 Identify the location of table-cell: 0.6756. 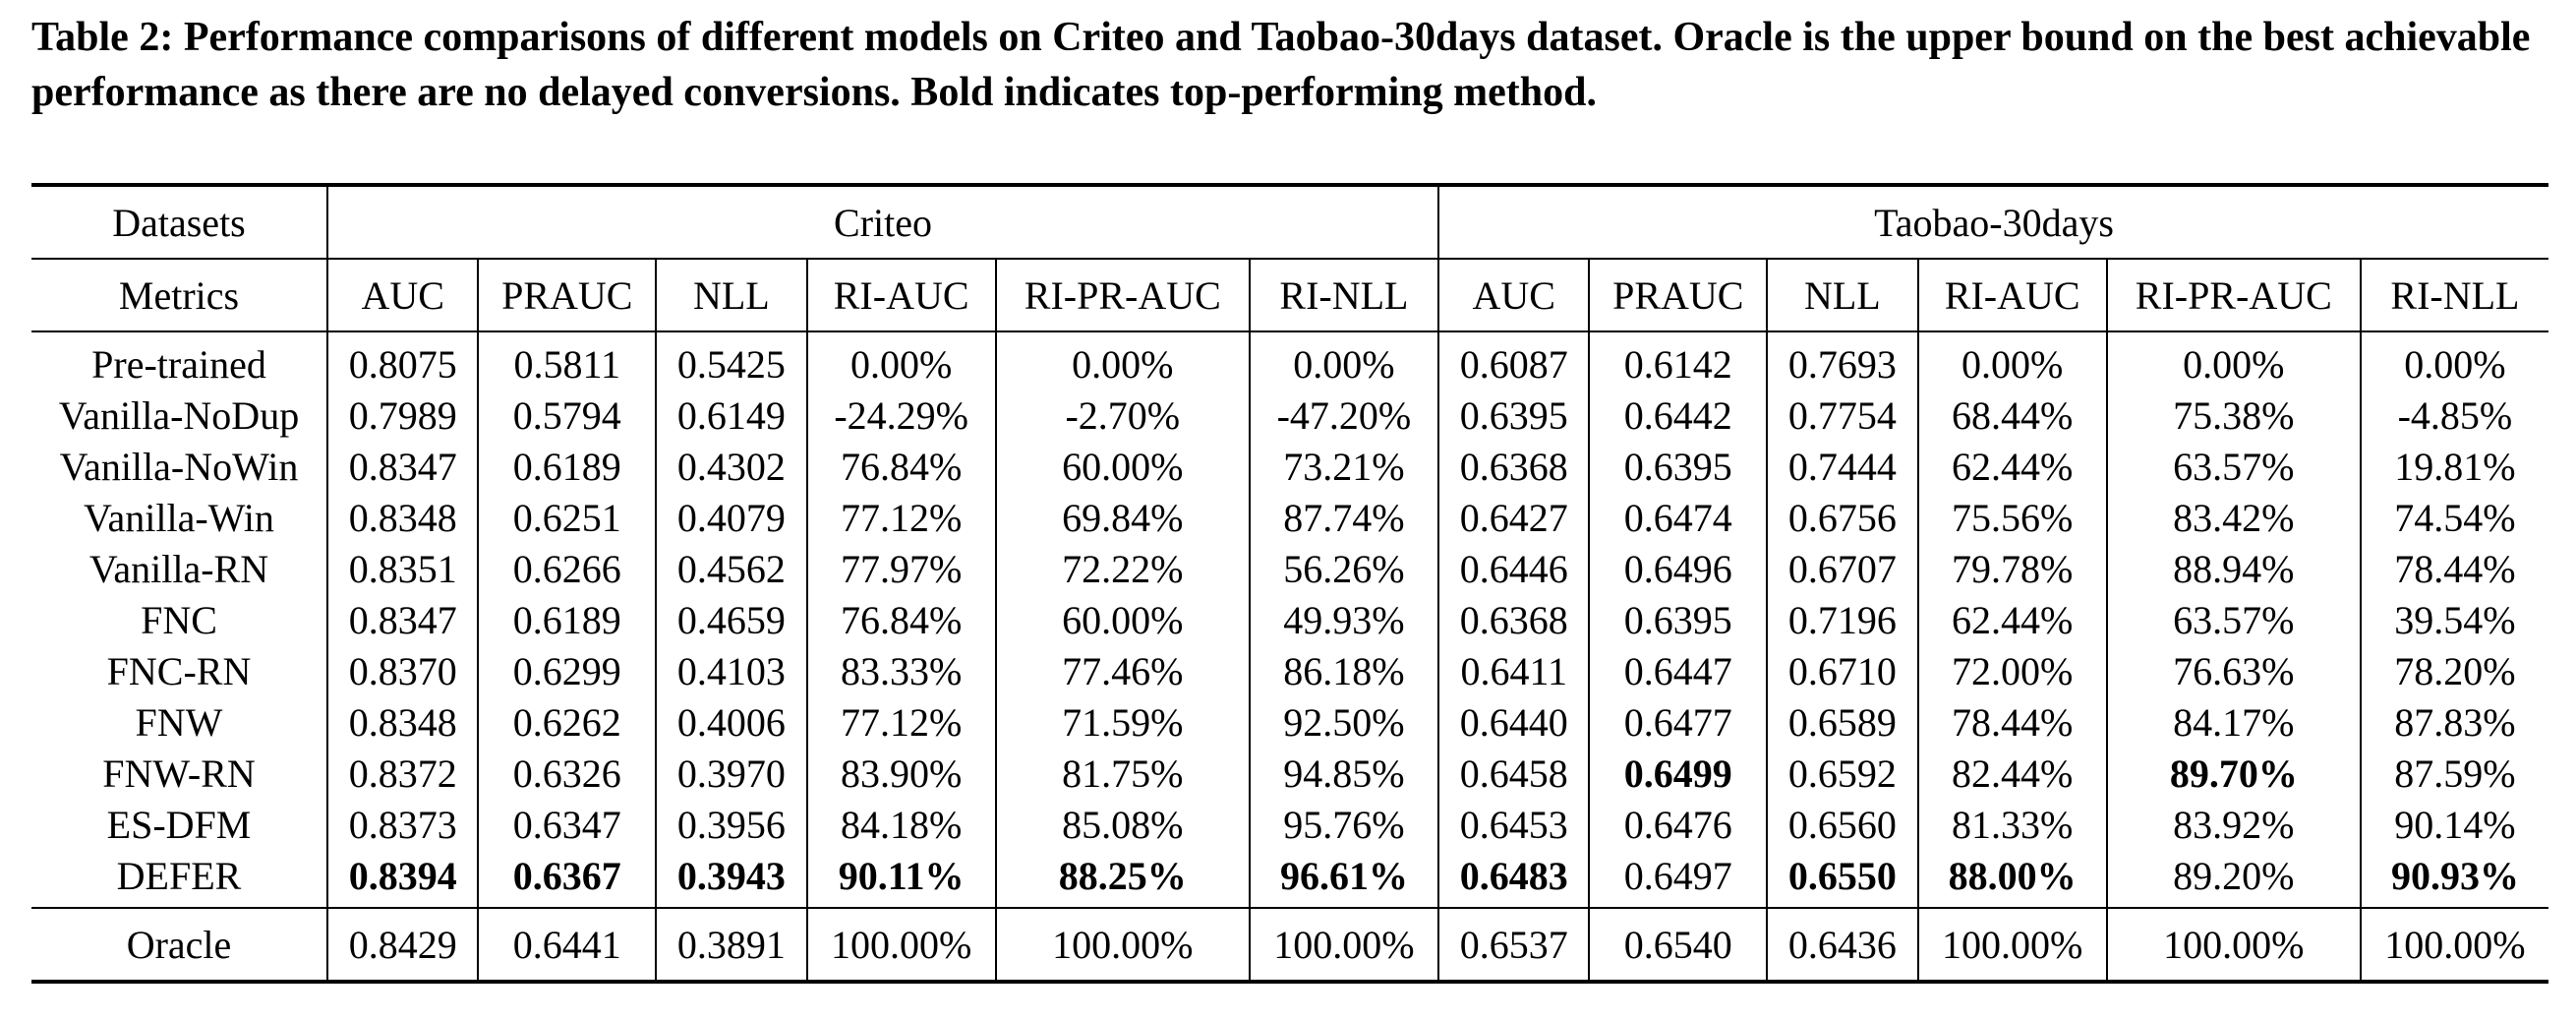
(1842, 517).